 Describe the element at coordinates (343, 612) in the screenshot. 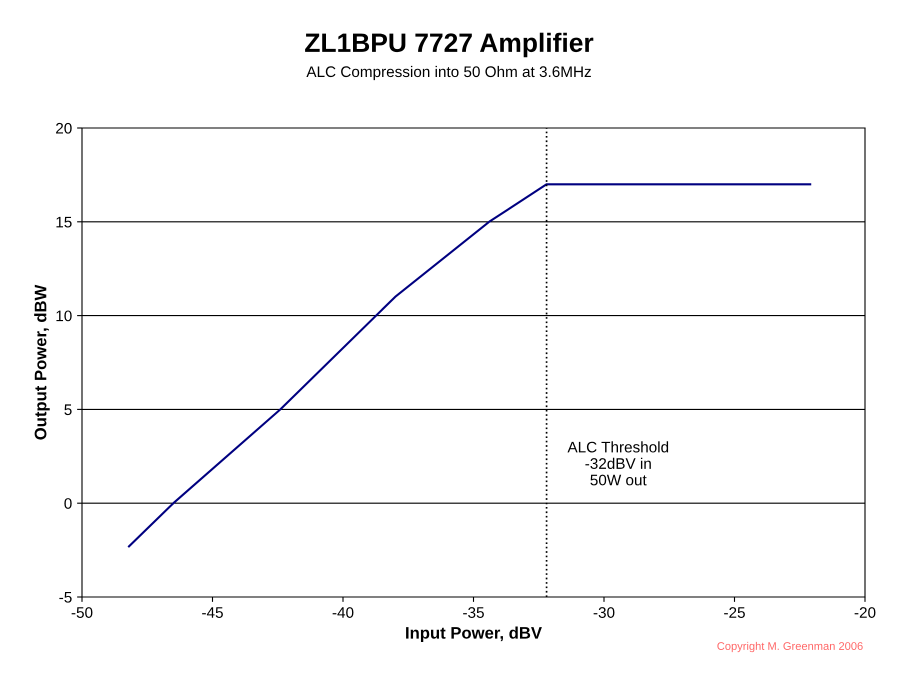

I see `x-tick-label: -40` at that location.